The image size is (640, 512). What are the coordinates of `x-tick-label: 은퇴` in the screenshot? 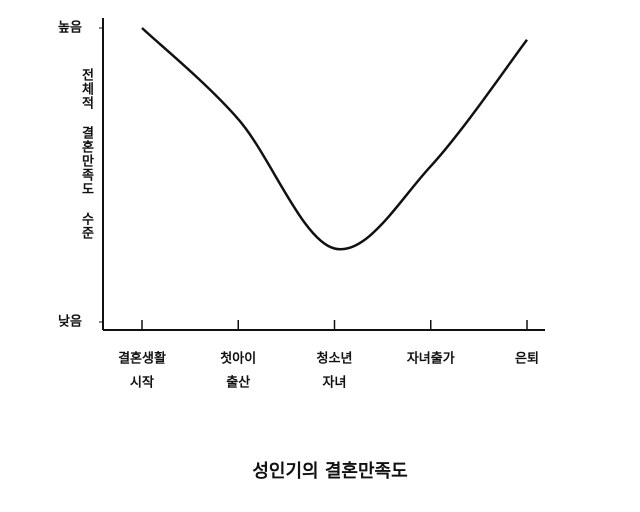 It's located at (527, 359).